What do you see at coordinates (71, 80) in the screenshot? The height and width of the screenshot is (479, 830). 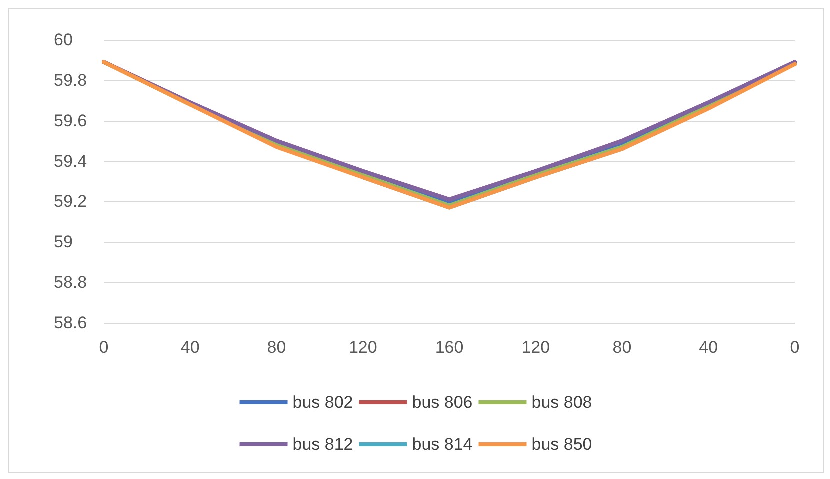 I see `y-tick-label: 59.8` at bounding box center [71, 80].